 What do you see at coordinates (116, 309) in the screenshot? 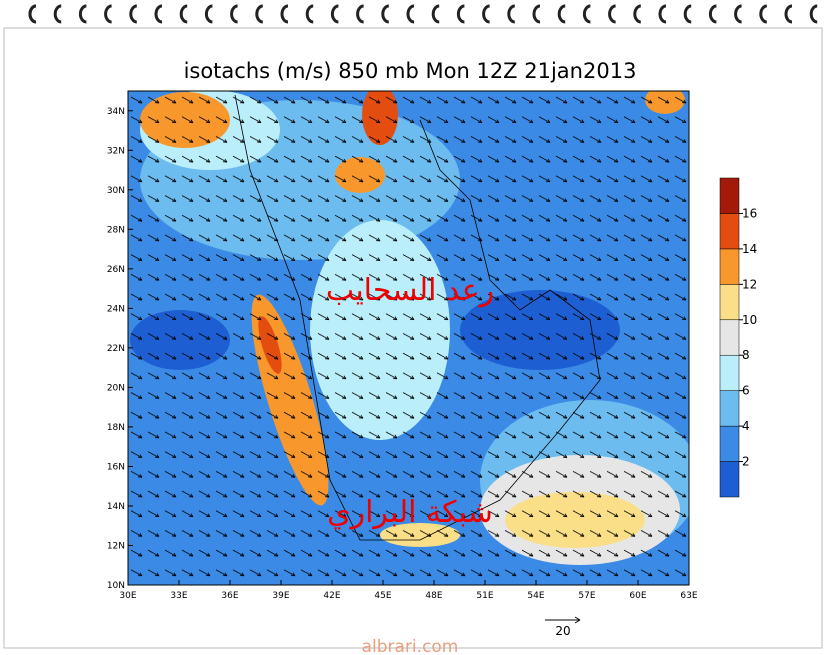
I see `y-tick-label: 24N` at bounding box center [116, 309].